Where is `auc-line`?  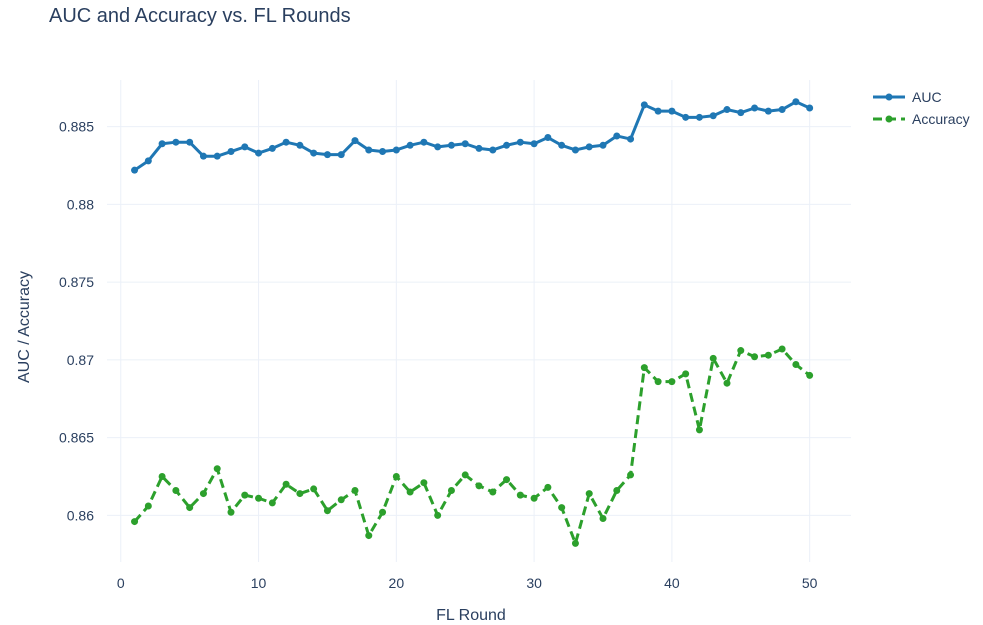 auc-line is located at coordinates (472, 136).